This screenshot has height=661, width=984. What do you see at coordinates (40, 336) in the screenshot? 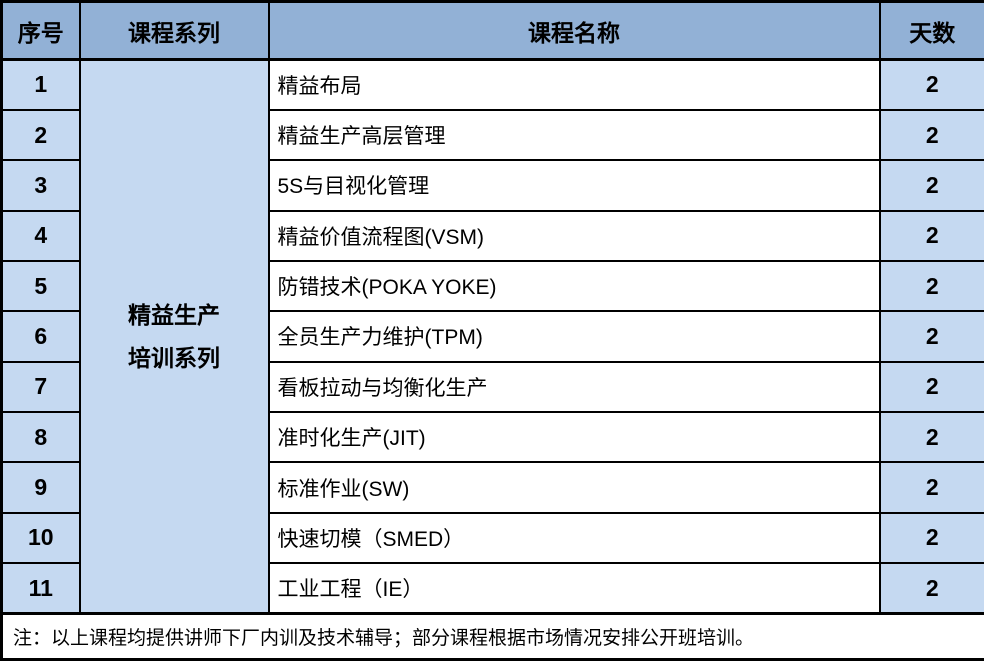
I see `row-number: 6` at bounding box center [40, 336].